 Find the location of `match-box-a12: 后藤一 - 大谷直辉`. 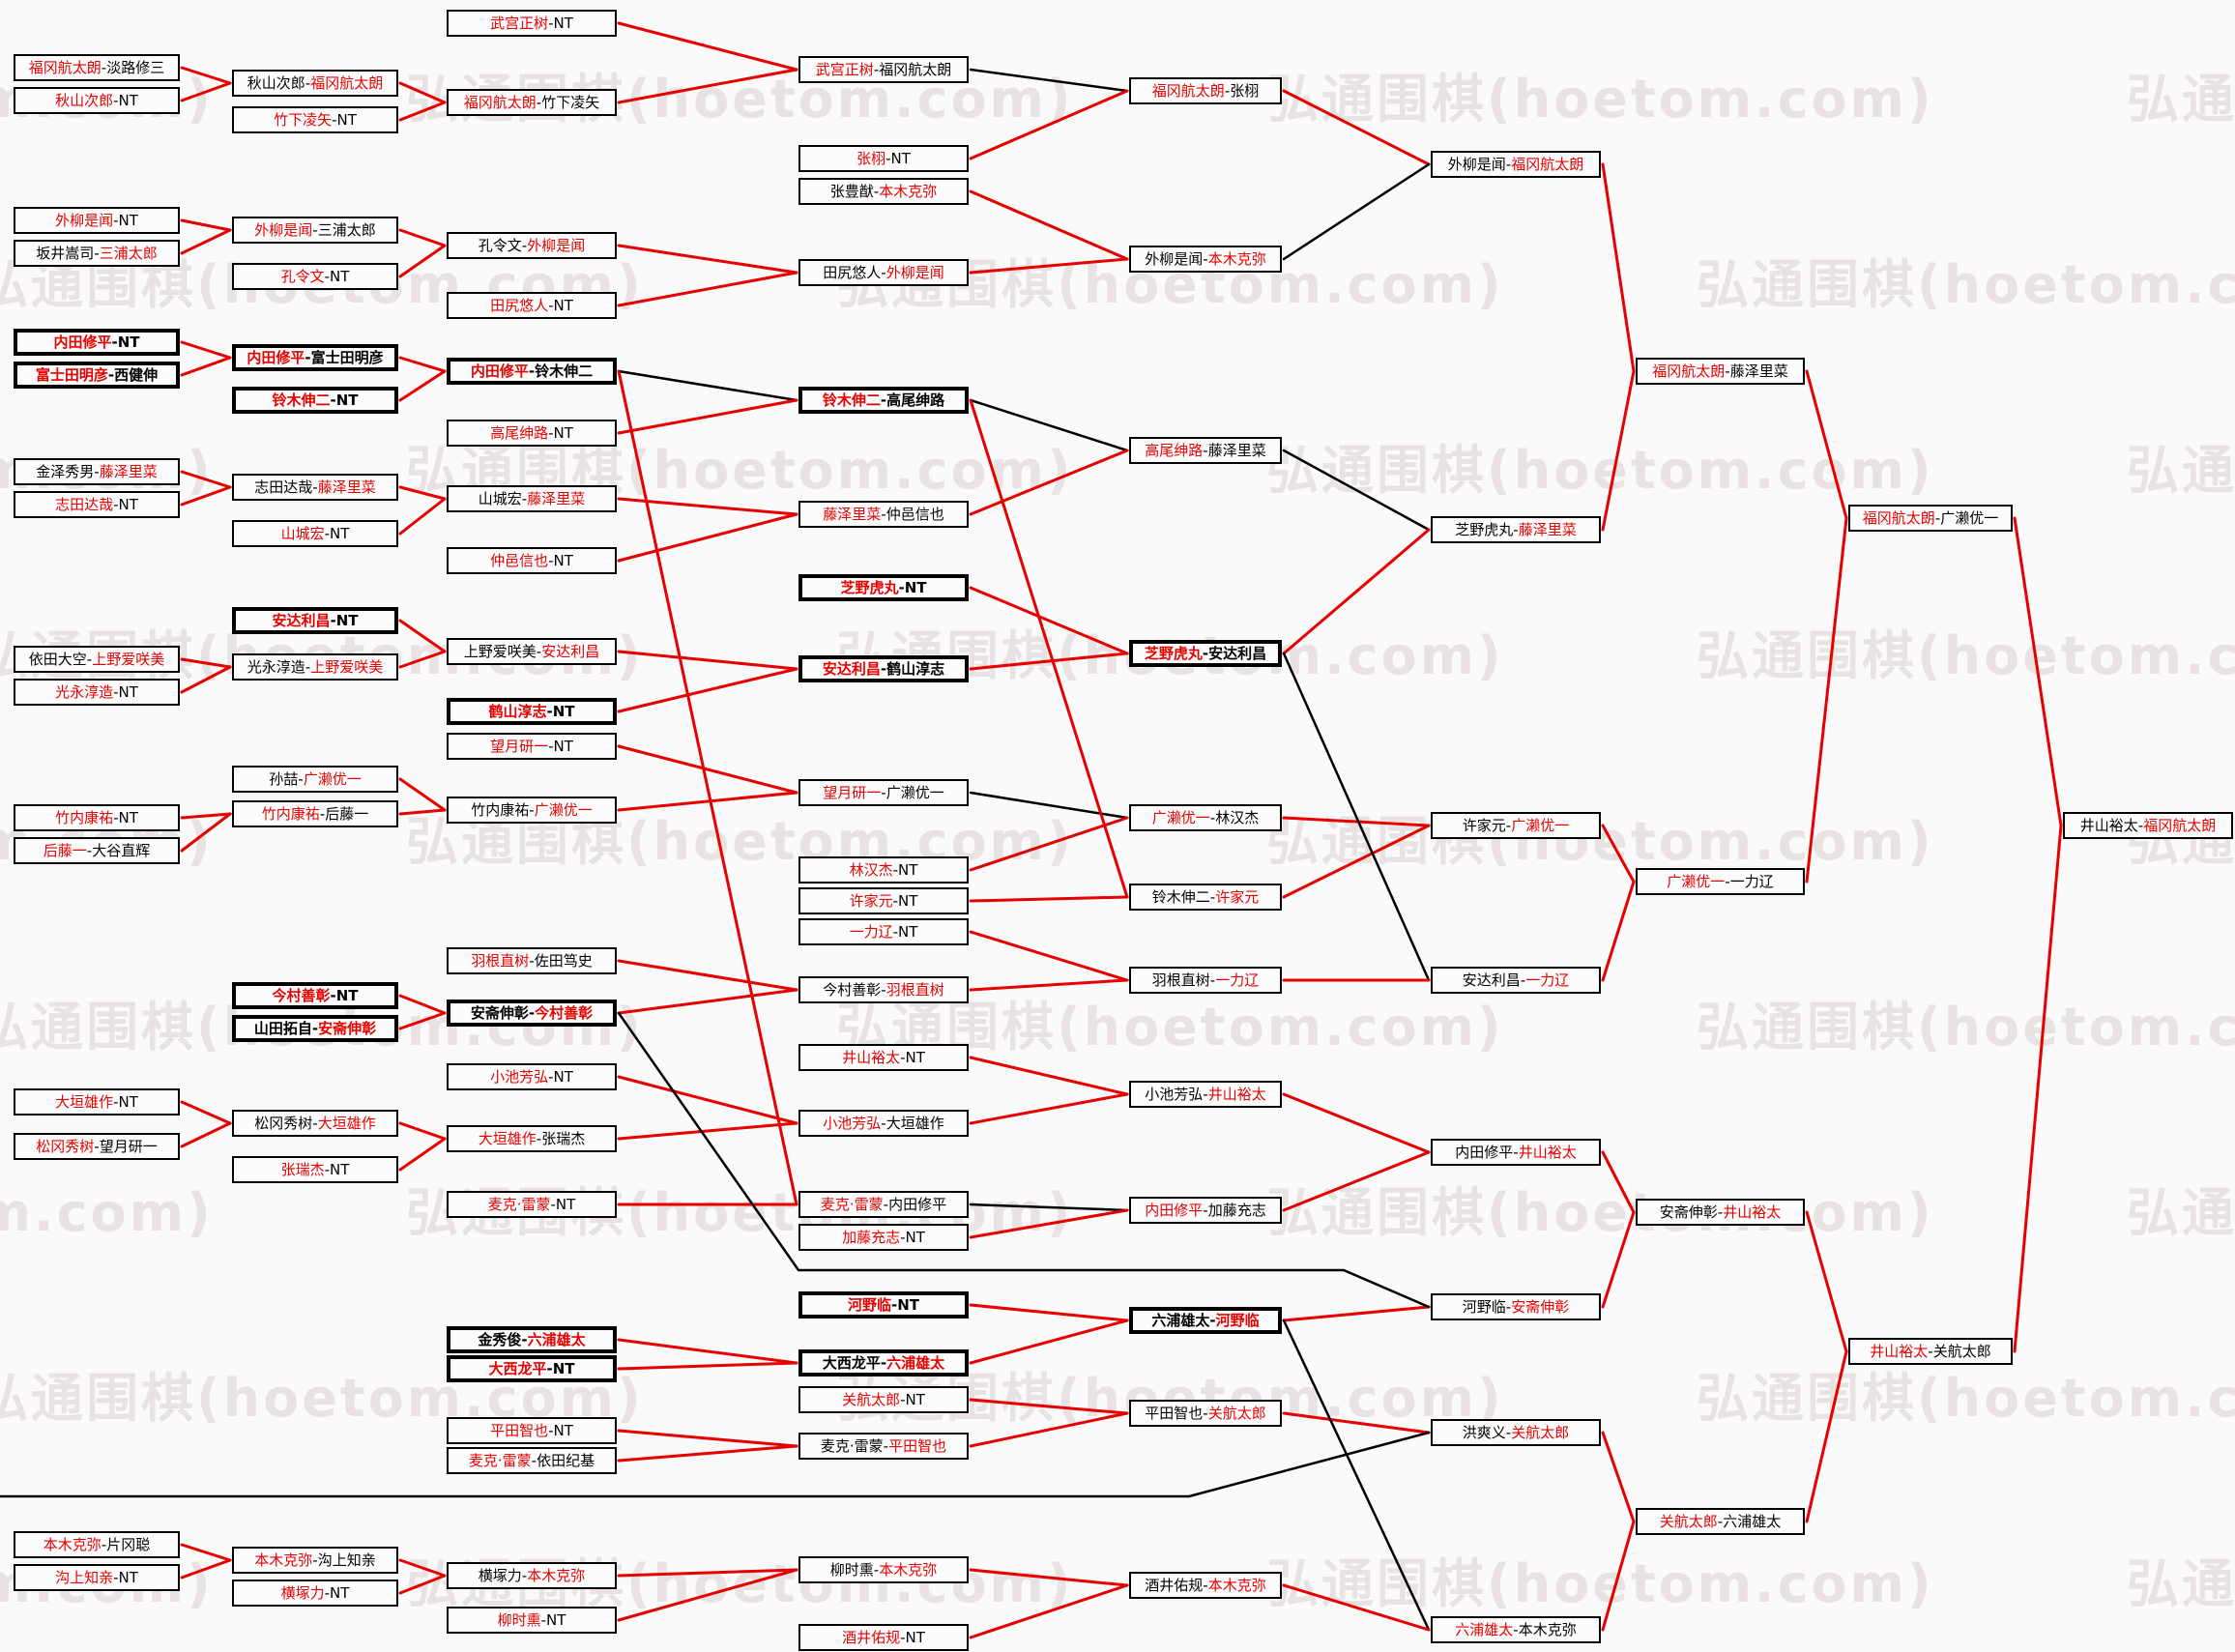

match-box-a12: 后藤一 - 大谷直辉 is located at coordinates (97, 850).